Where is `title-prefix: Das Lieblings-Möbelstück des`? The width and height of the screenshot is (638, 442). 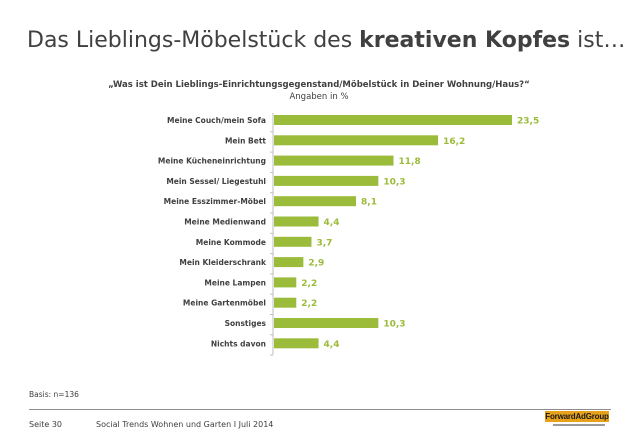 title-prefix: Das Lieblings-Möbelstück des is located at coordinates (193, 40).